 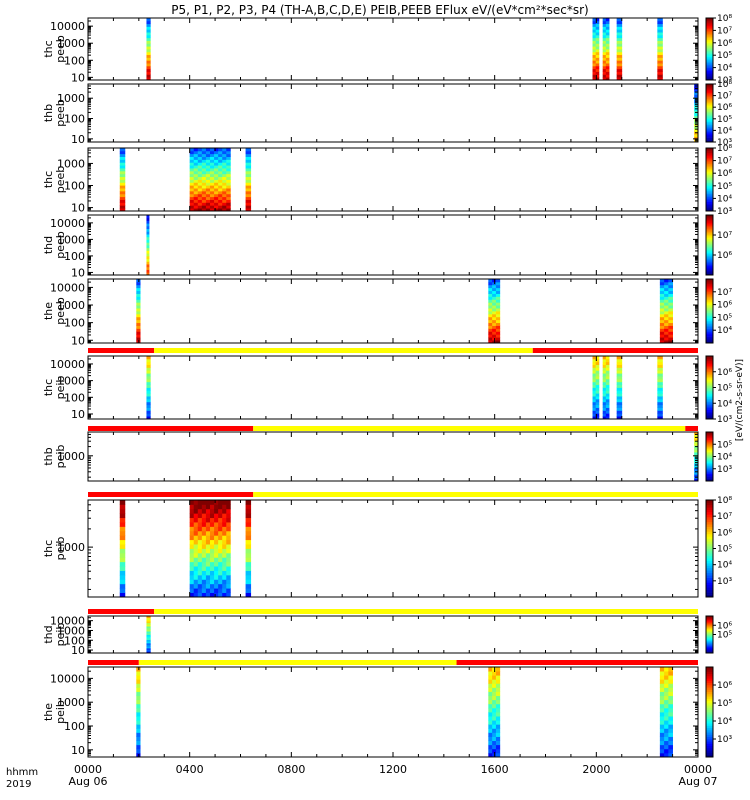 What do you see at coordinates (718, 50) in the screenshot?
I see `colorbar-1: 10³ 10⁴ 10⁵ 10⁶ 10⁷ 10⁸` at bounding box center [718, 50].